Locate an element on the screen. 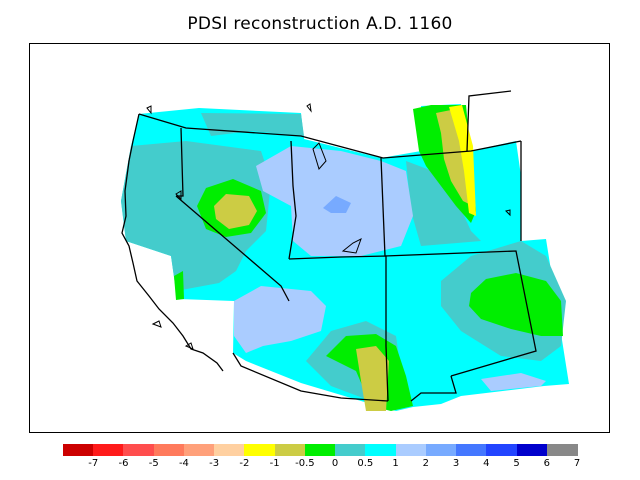 Image resolution: width=640 pixels, height=480 pixels. region-yellow-north is located at coordinates (462, 160).